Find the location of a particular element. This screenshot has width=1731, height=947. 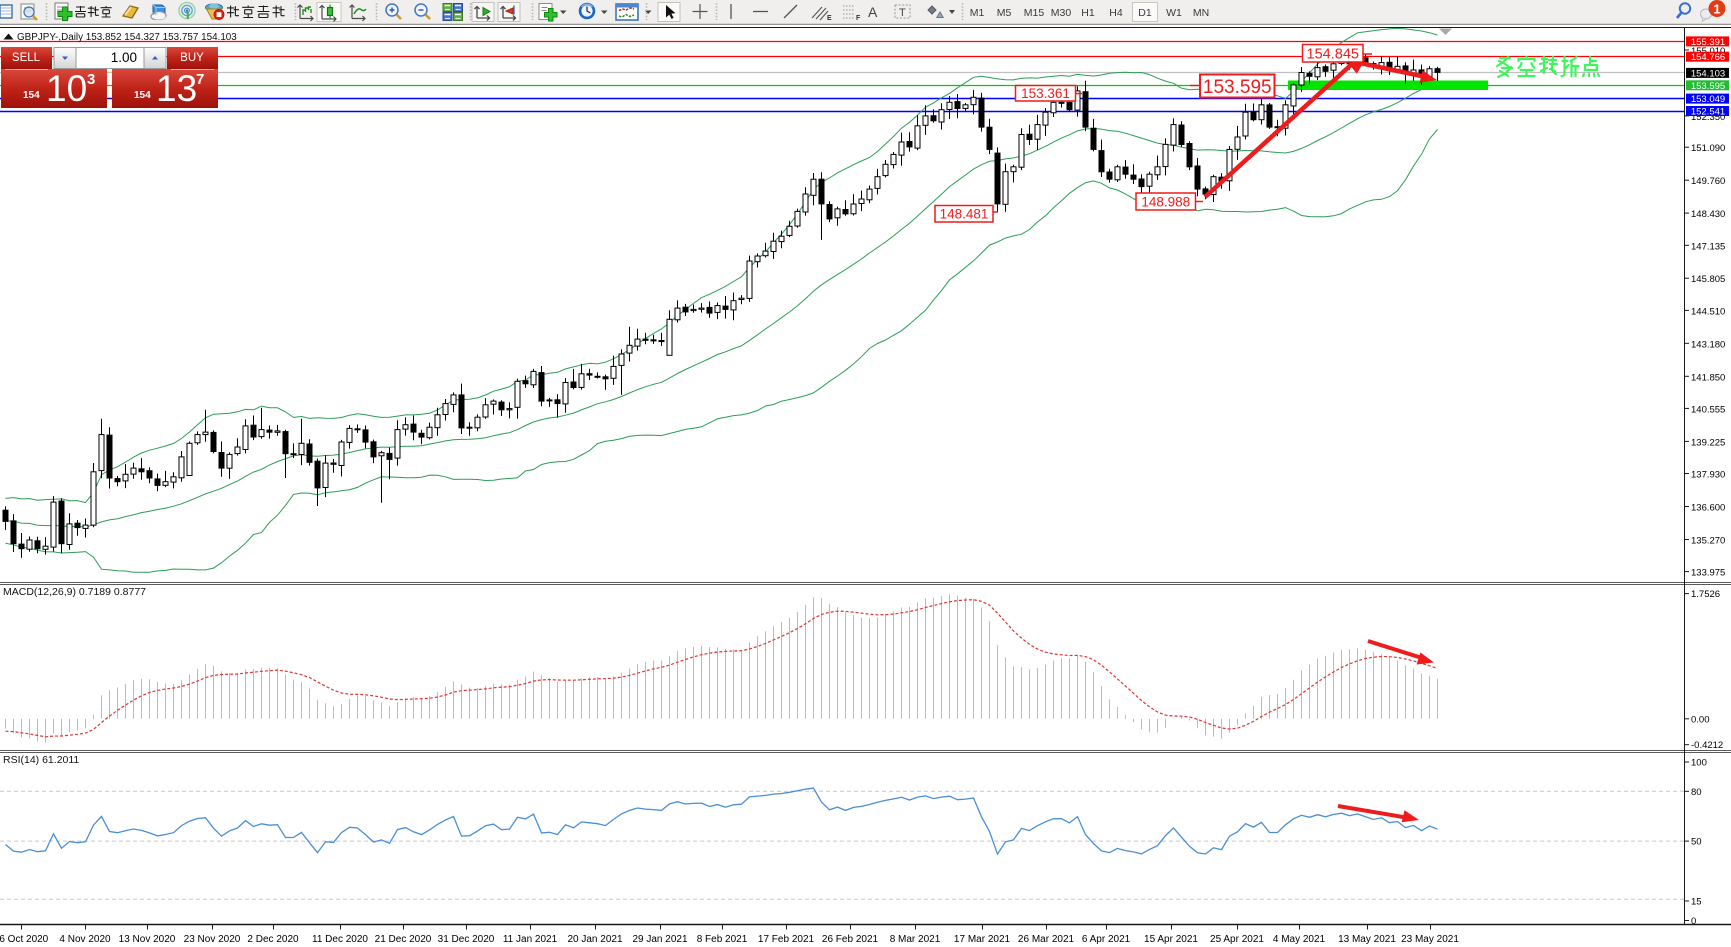

svg-text: -0.4212 is located at coordinates (1707, 745).